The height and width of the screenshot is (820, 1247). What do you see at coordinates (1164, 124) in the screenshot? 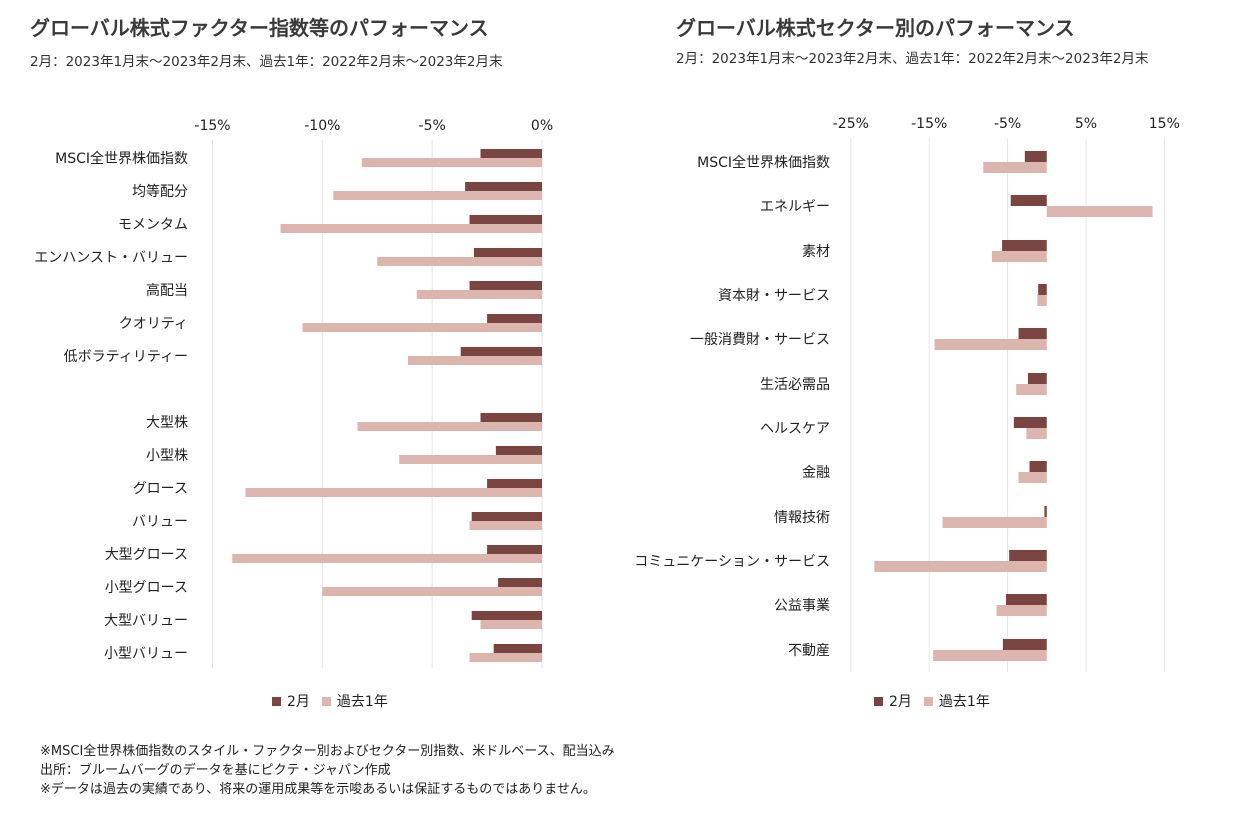
I see `x-tick-label: 15%` at bounding box center [1164, 124].